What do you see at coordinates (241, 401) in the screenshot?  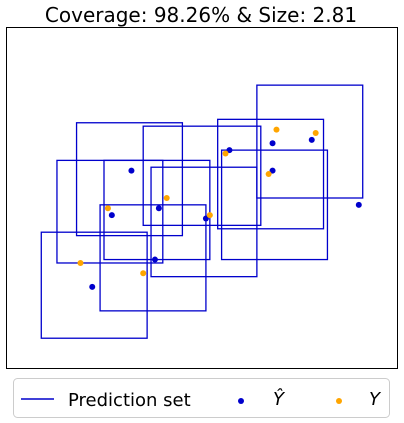 I see `legend-y-hat-marker` at bounding box center [241, 401].